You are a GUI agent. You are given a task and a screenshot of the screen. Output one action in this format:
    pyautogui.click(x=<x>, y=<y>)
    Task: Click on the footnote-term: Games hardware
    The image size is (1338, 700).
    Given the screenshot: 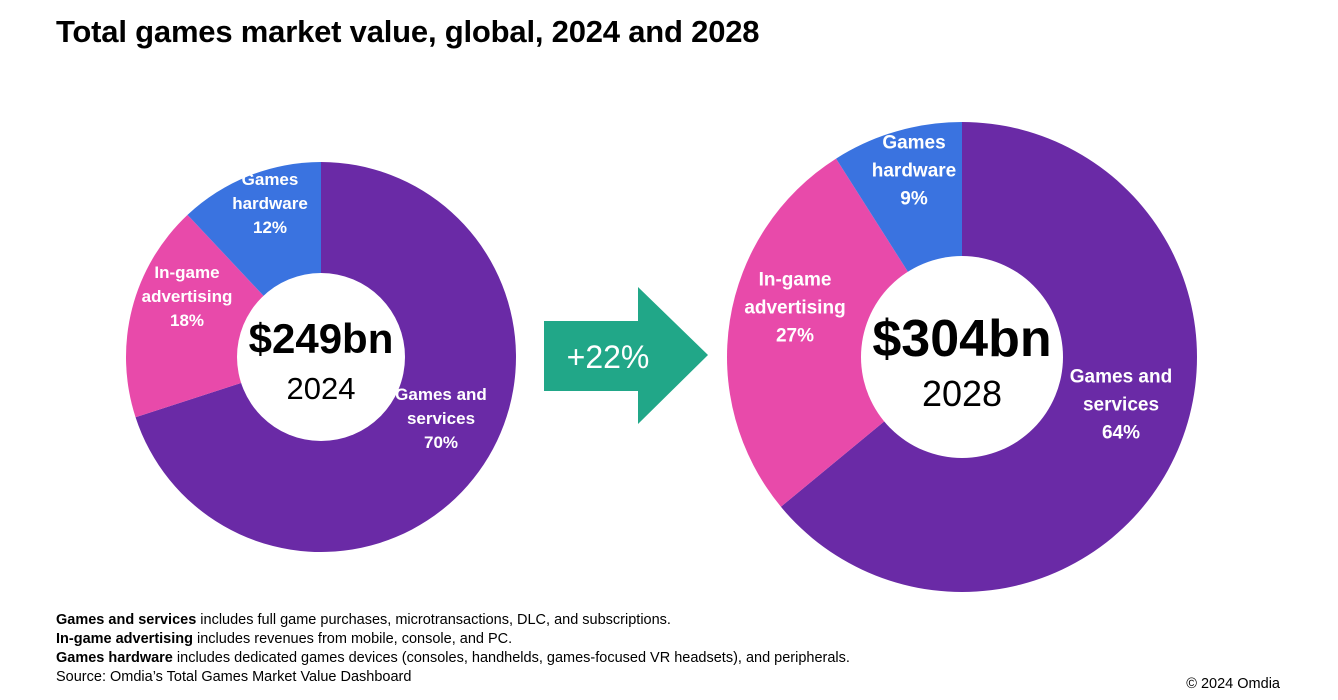 What is the action you would take?
    pyautogui.click(x=114, y=658)
    